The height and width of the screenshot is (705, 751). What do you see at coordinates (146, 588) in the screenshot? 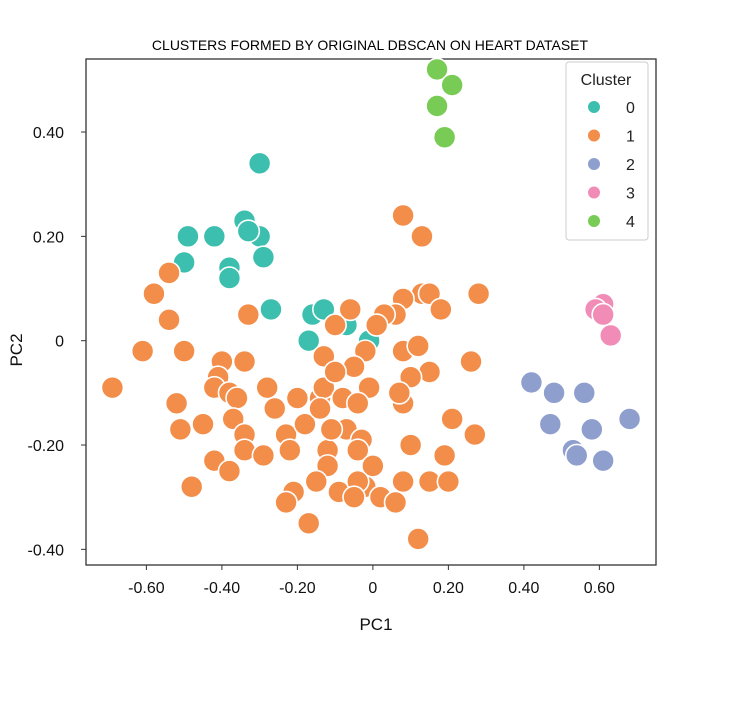
I see `x-tick-label: -0.60` at bounding box center [146, 588].